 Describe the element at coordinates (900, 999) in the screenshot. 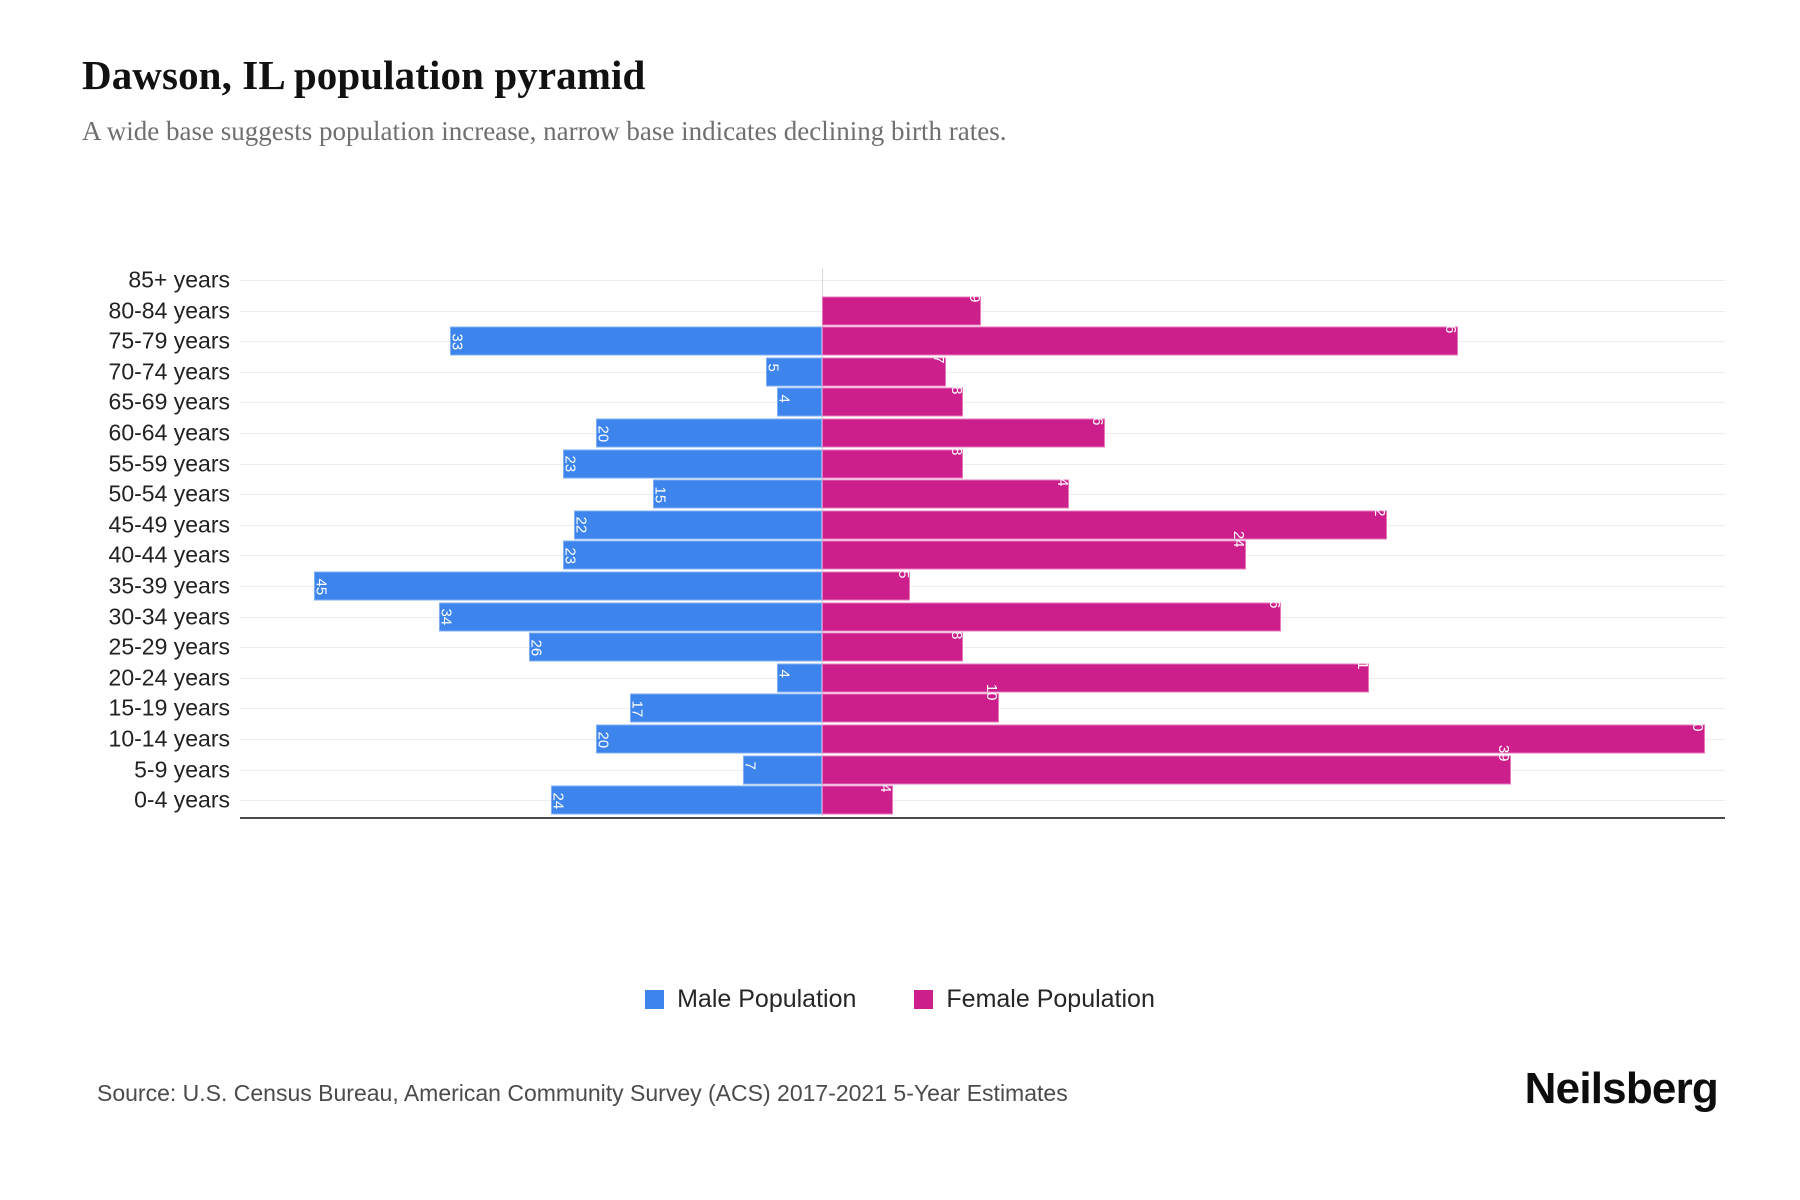

I see `chart-legend: Male Population Female Population` at that location.